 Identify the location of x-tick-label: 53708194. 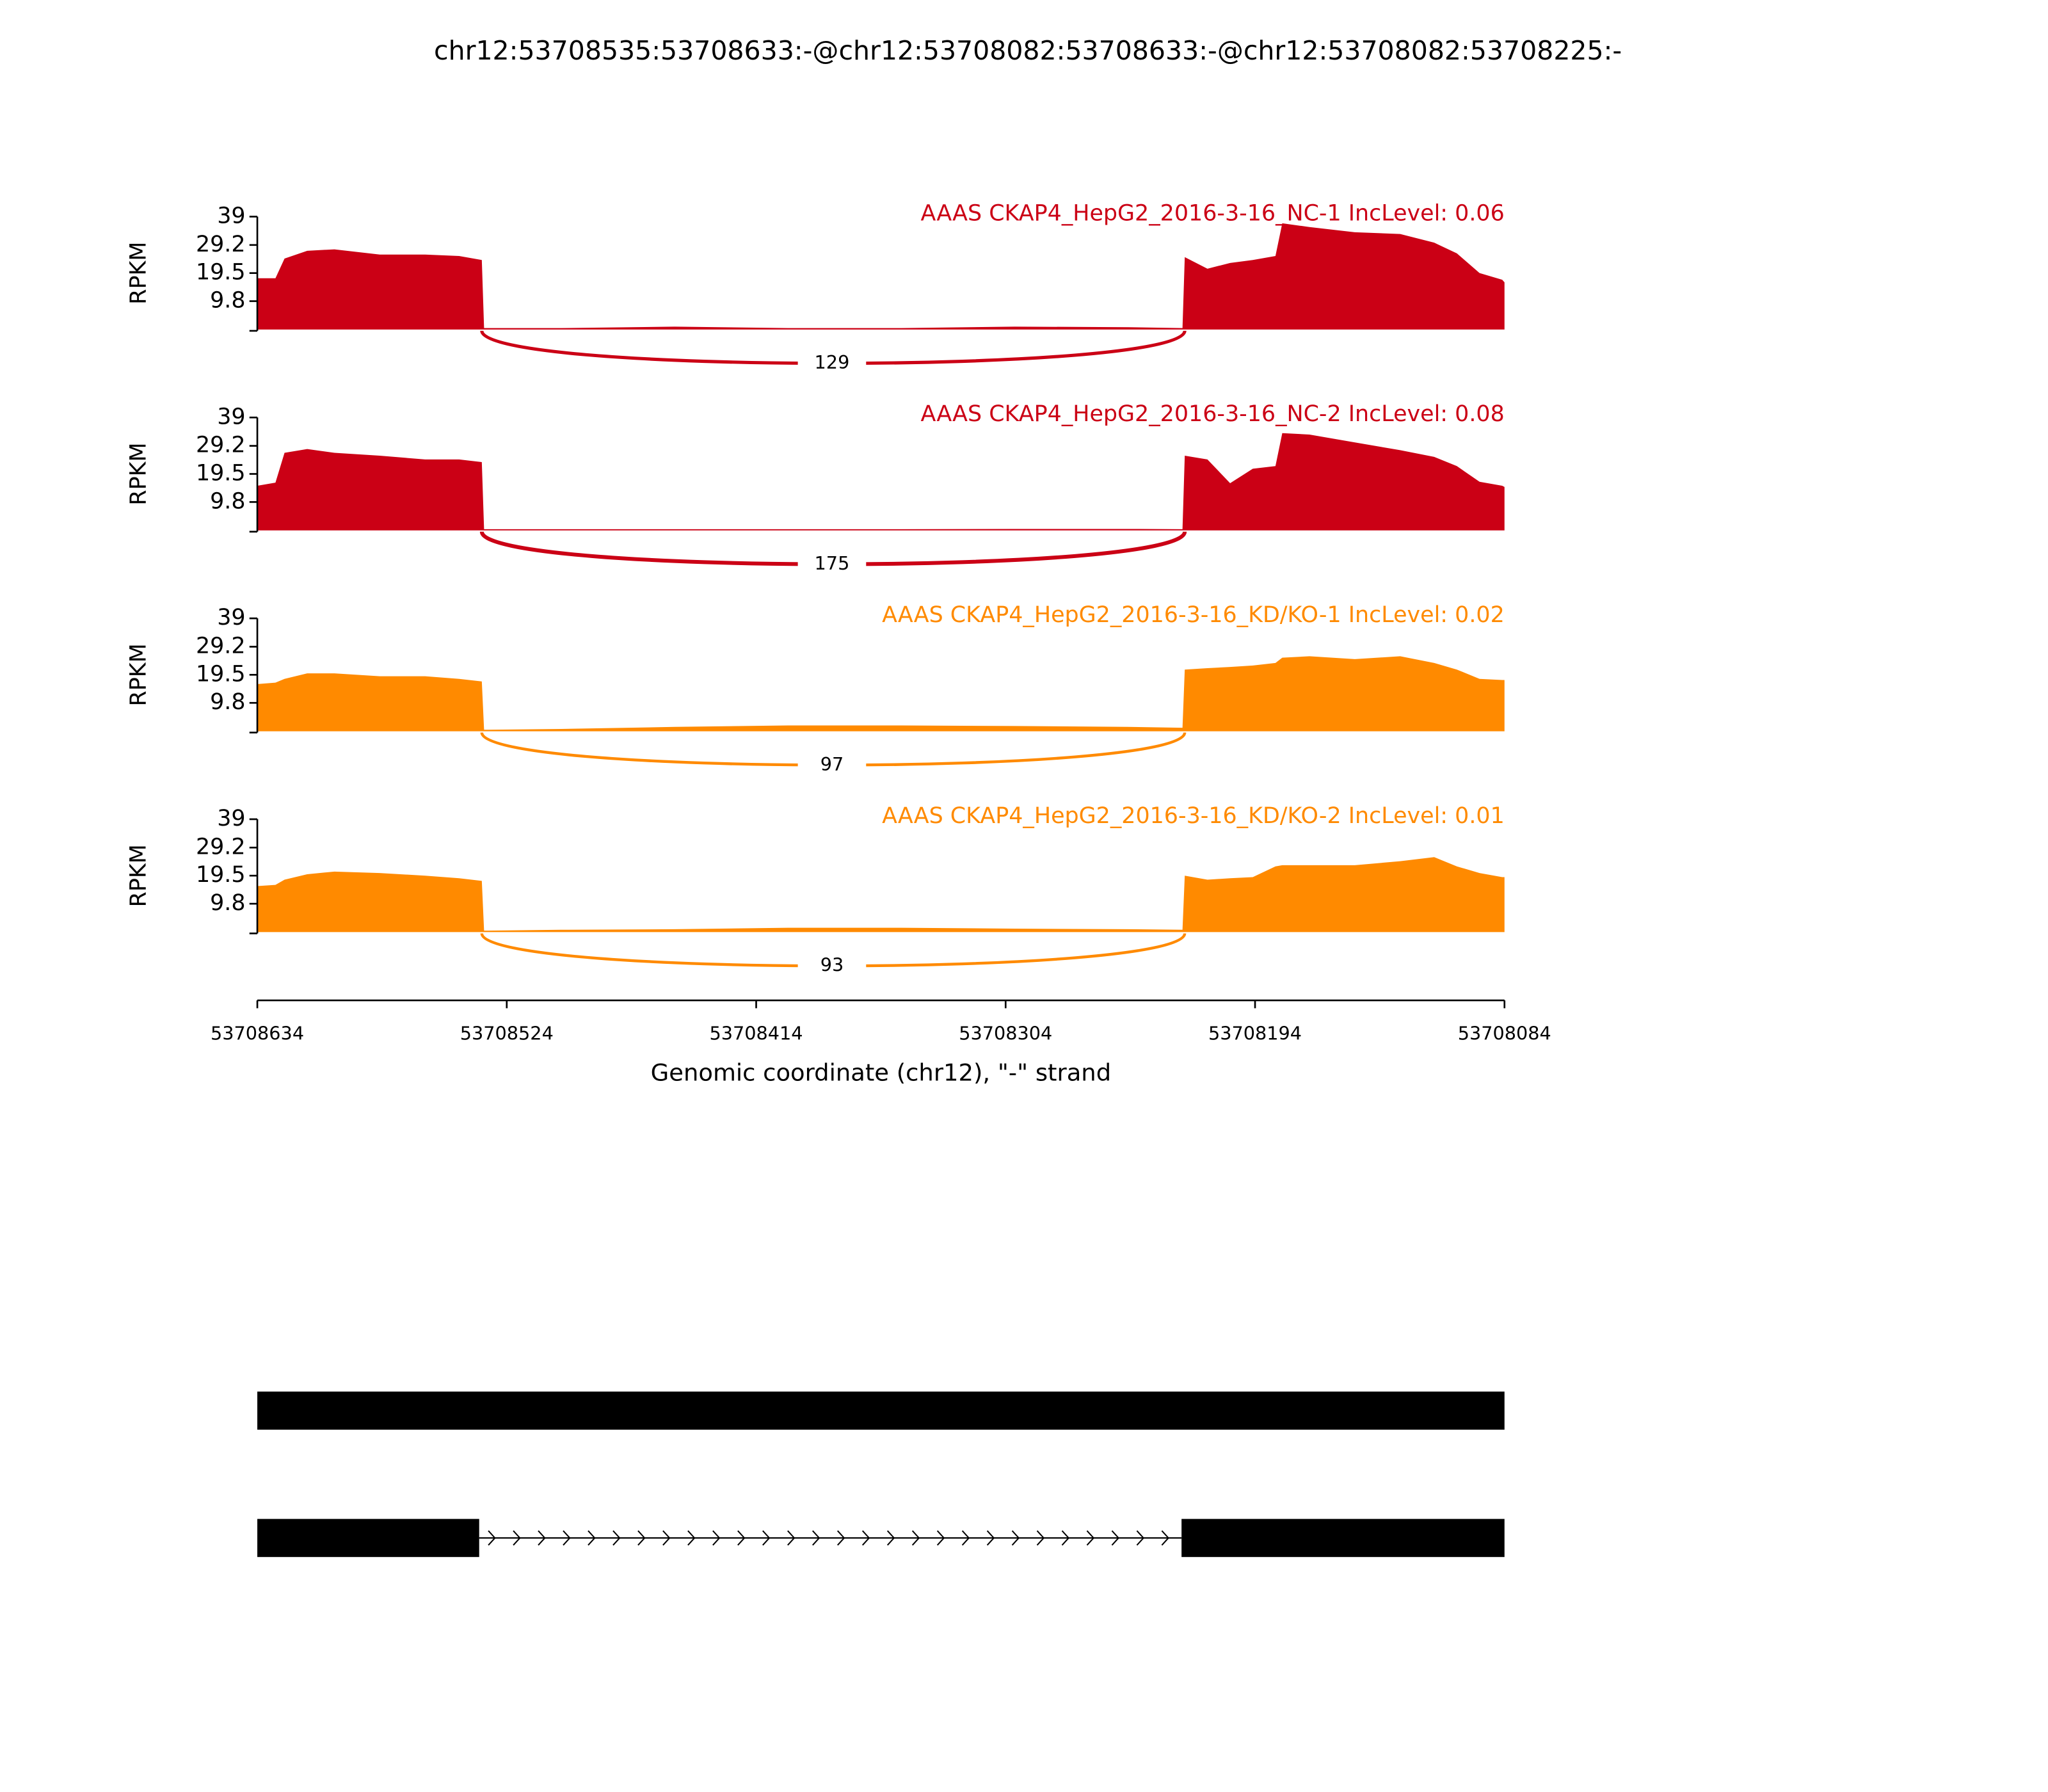
(1255, 1033).